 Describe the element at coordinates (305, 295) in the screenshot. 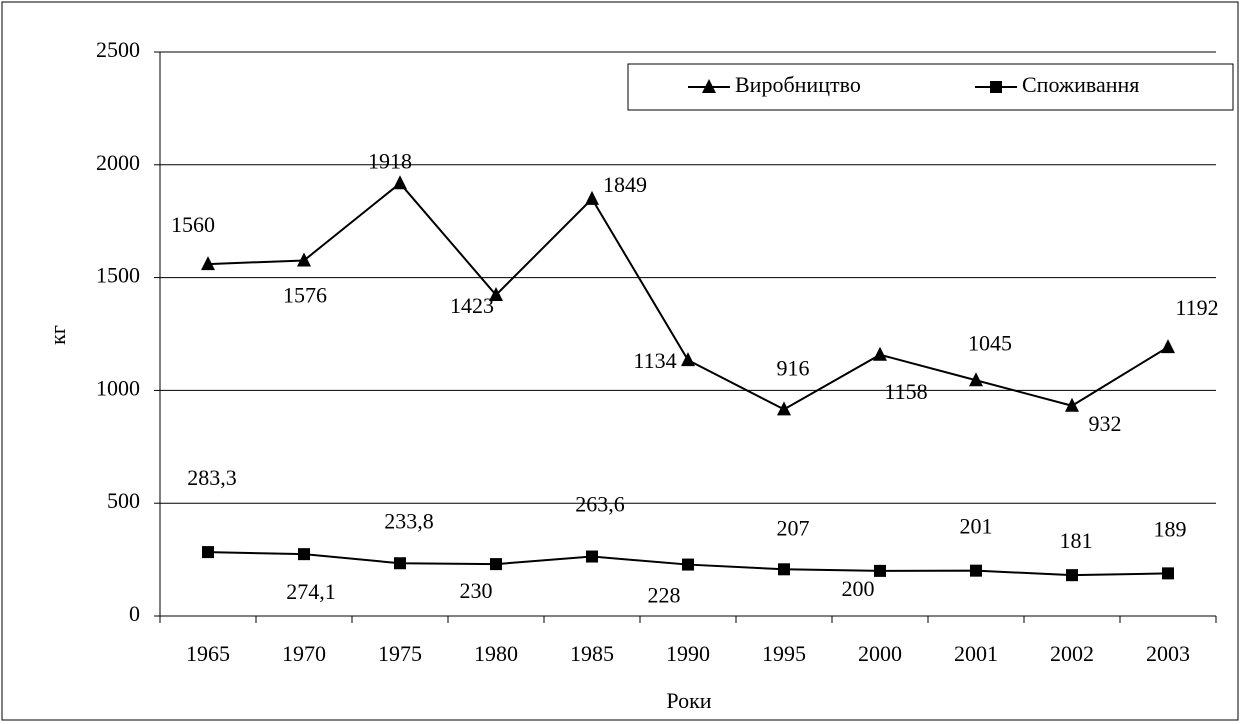

I see `data-label: 1576` at that location.